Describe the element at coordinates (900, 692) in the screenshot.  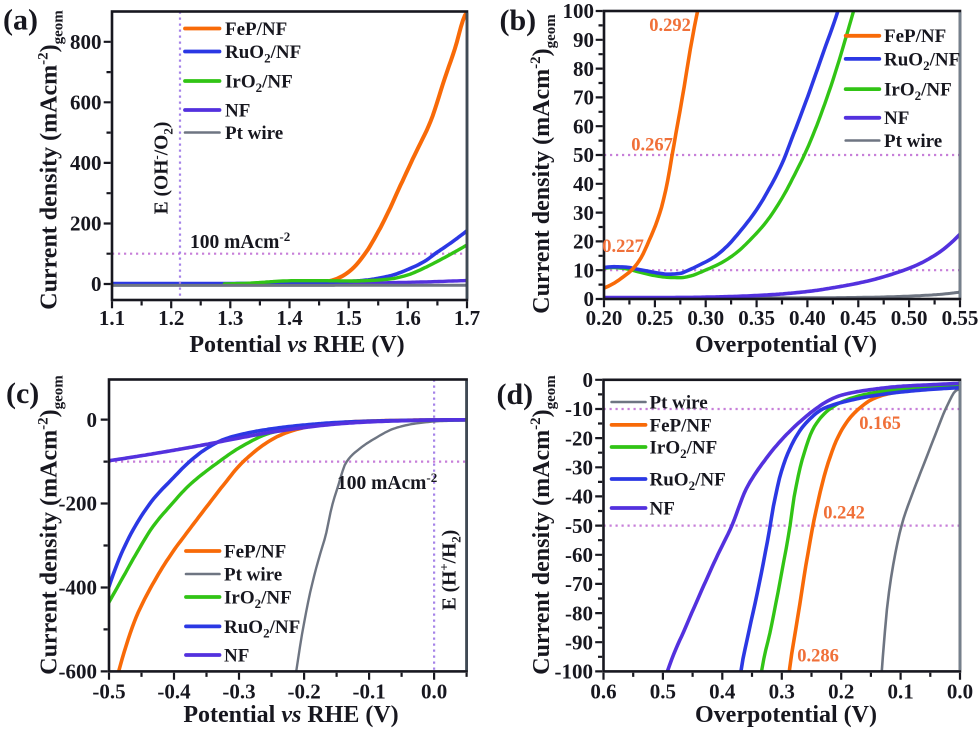
I see `svg-text: 0.1` at that location.